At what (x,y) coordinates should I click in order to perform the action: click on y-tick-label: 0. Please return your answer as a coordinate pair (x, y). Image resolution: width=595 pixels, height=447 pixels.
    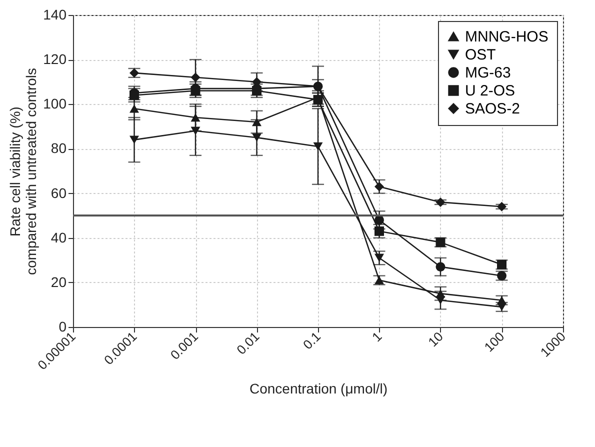
    Looking at the image, I should click on (62, 326).